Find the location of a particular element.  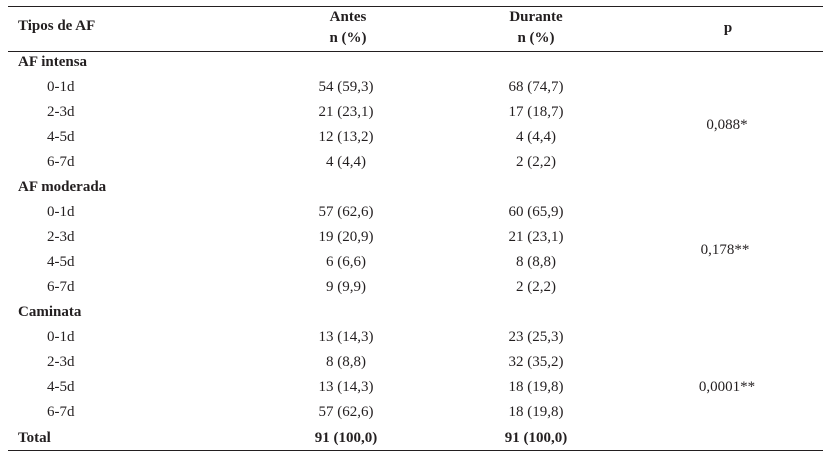

durante-value: 68 (74,7) is located at coordinates (536, 87).